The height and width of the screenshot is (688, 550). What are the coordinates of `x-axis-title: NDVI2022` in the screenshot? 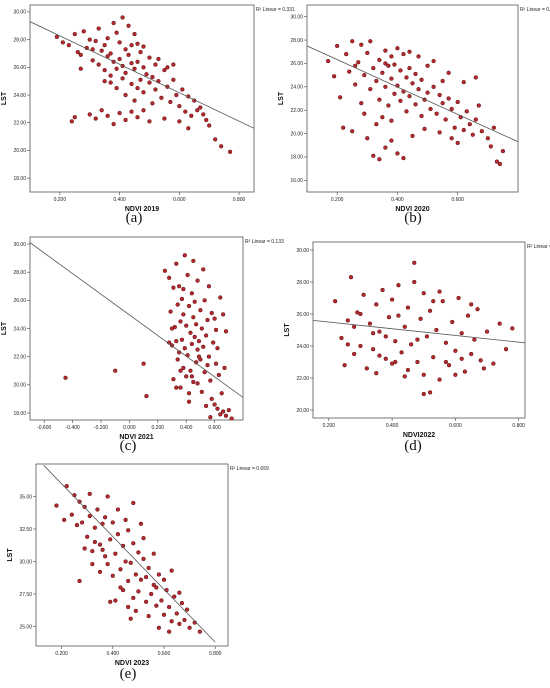 It's located at (419, 435).